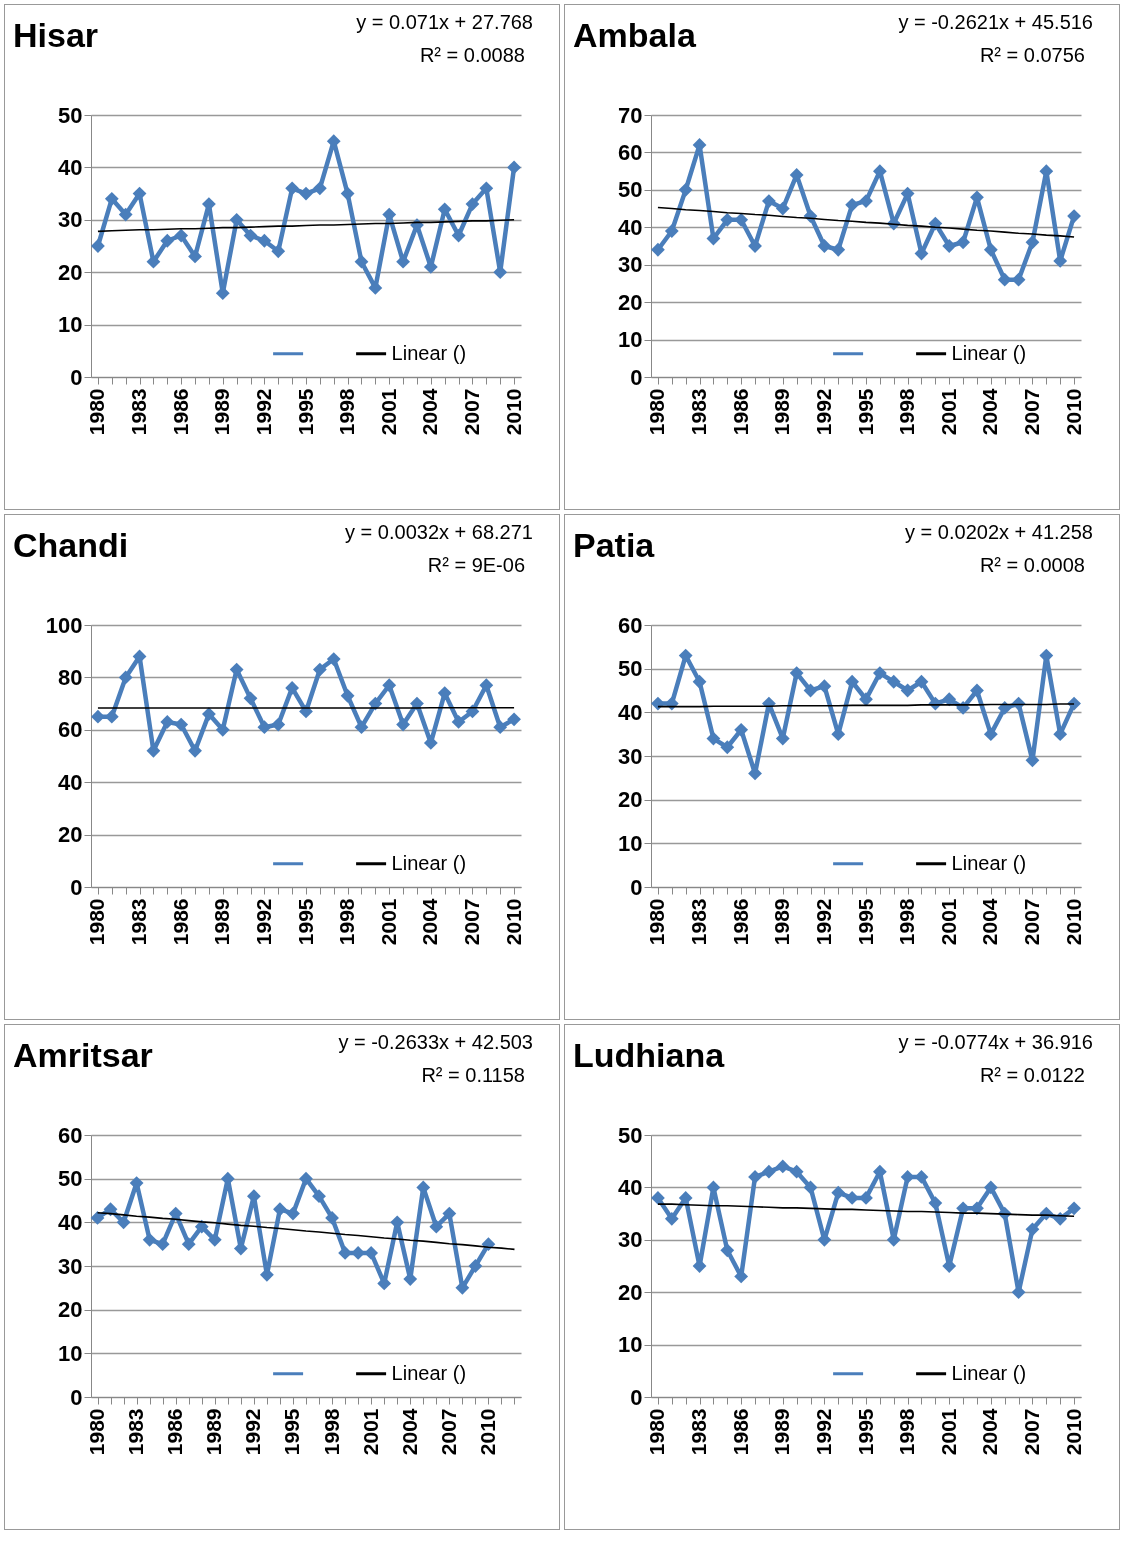 This screenshot has width=1124, height=1542. Describe the element at coordinates (995, 22) in the screenshot. I see `text: y = -0.2621x + 45.516` at that location.